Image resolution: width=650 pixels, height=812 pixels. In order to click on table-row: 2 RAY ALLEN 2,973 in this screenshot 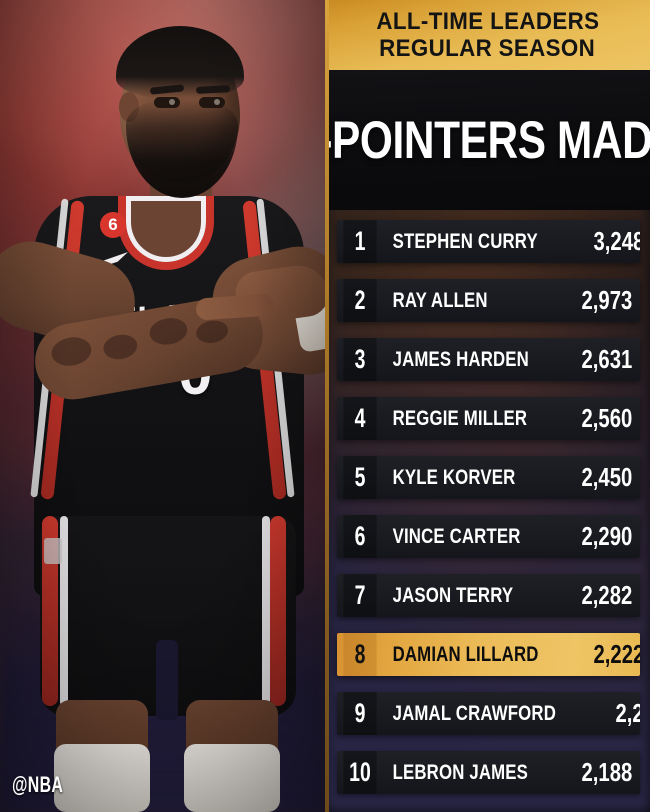, I will do `click(488, 300)`.